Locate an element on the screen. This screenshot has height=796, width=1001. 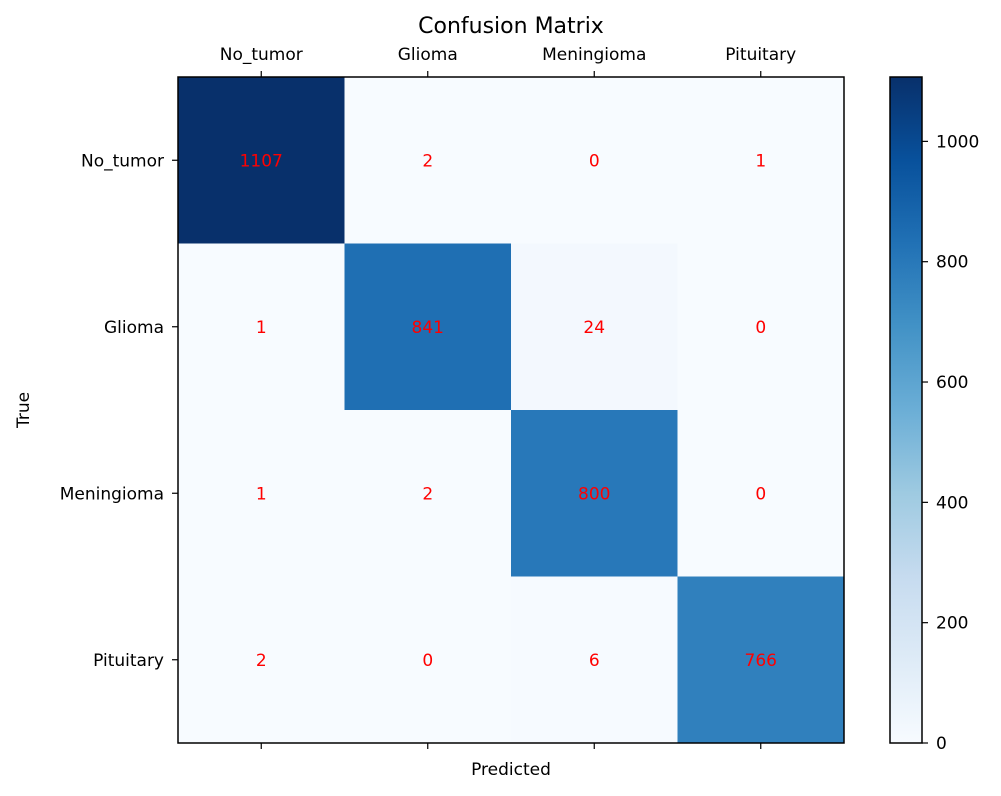
colorbar-tick-label: 1000 is located at coordinates (957, 142).